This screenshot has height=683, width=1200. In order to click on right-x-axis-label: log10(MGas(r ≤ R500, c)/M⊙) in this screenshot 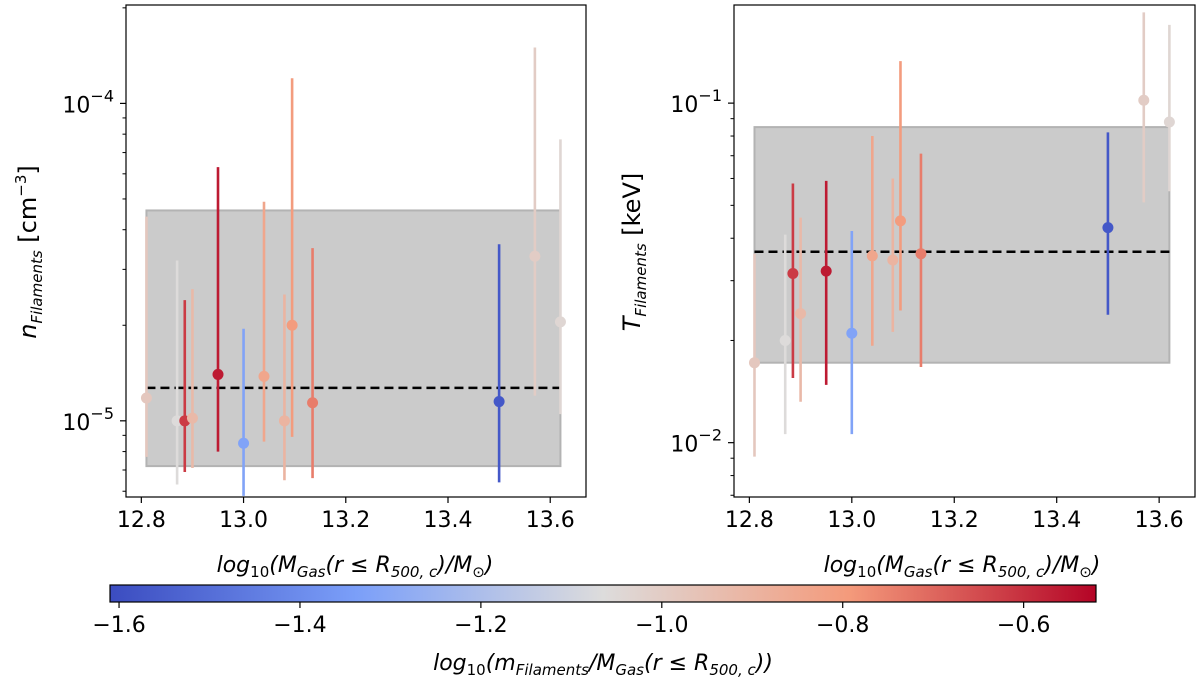, I will do `click(962, 567)`.